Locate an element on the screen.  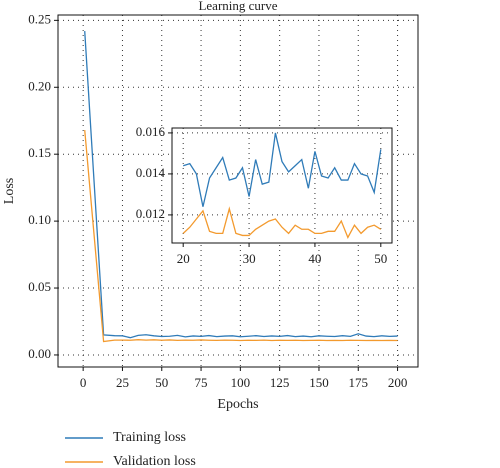
x-axis-label: Epochs is located at coordinates (237, 404).